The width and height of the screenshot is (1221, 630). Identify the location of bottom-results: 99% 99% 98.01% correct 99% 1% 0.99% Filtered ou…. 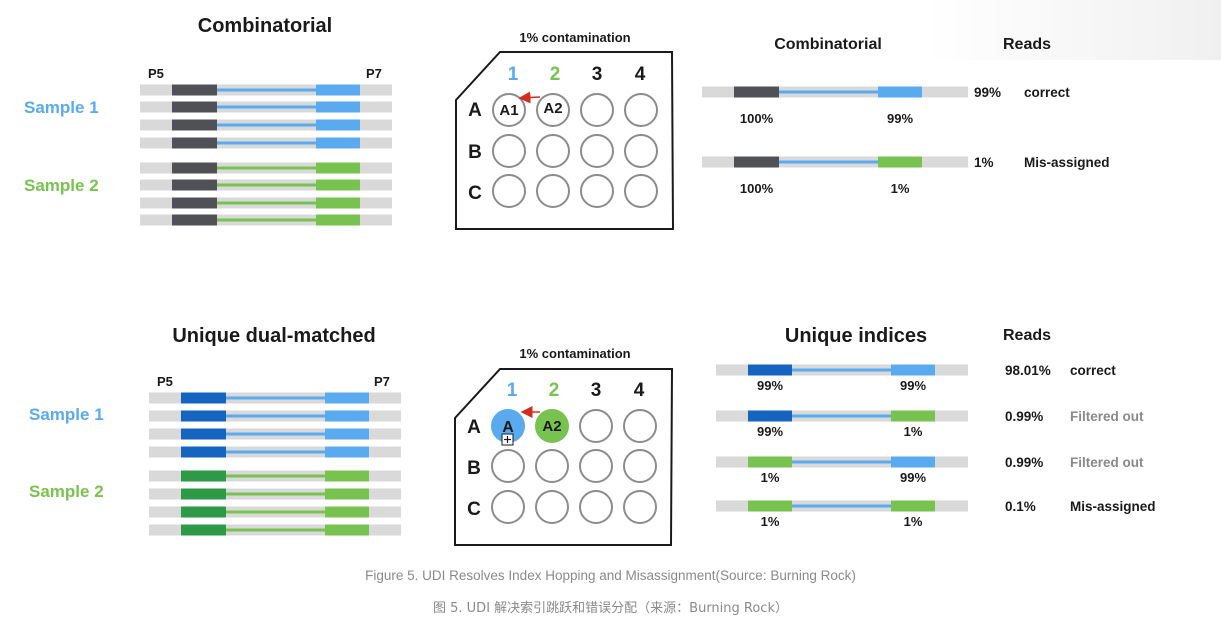
(936, 446).